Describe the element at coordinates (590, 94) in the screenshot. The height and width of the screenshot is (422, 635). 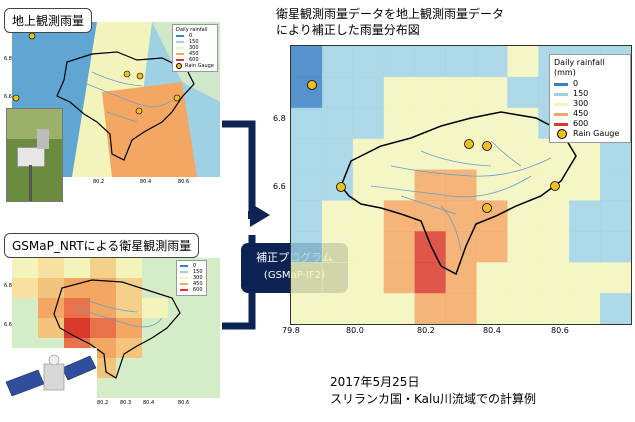
I see `legend-item: 150` at that location.